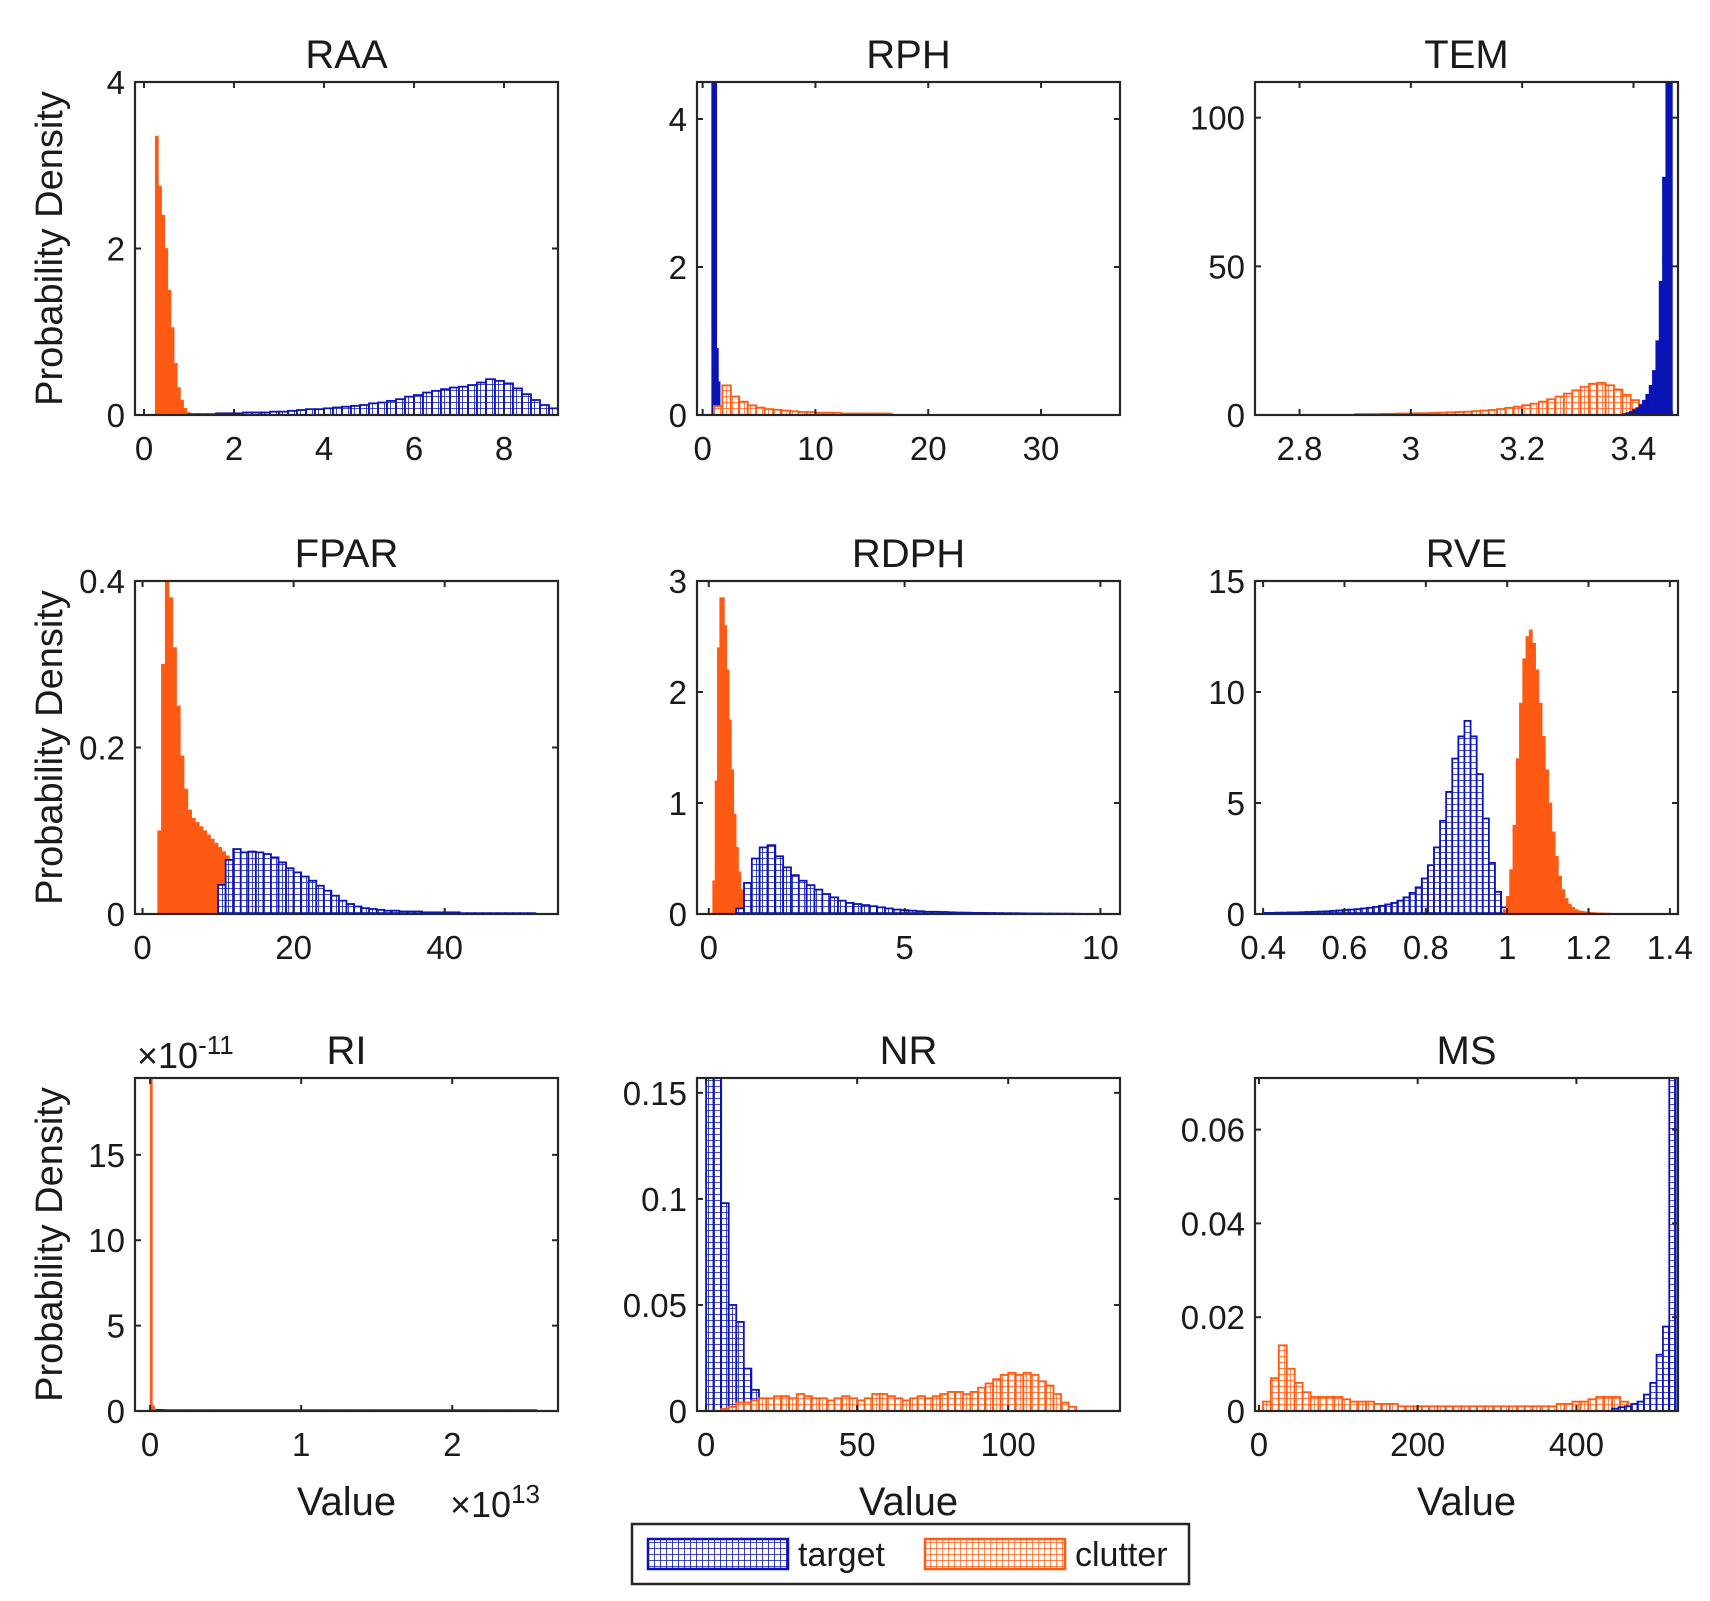 Image resolution: width=1710 pixels, height=1601 pixels. I want to click on axes-frame-nr, so click(908, 1244).